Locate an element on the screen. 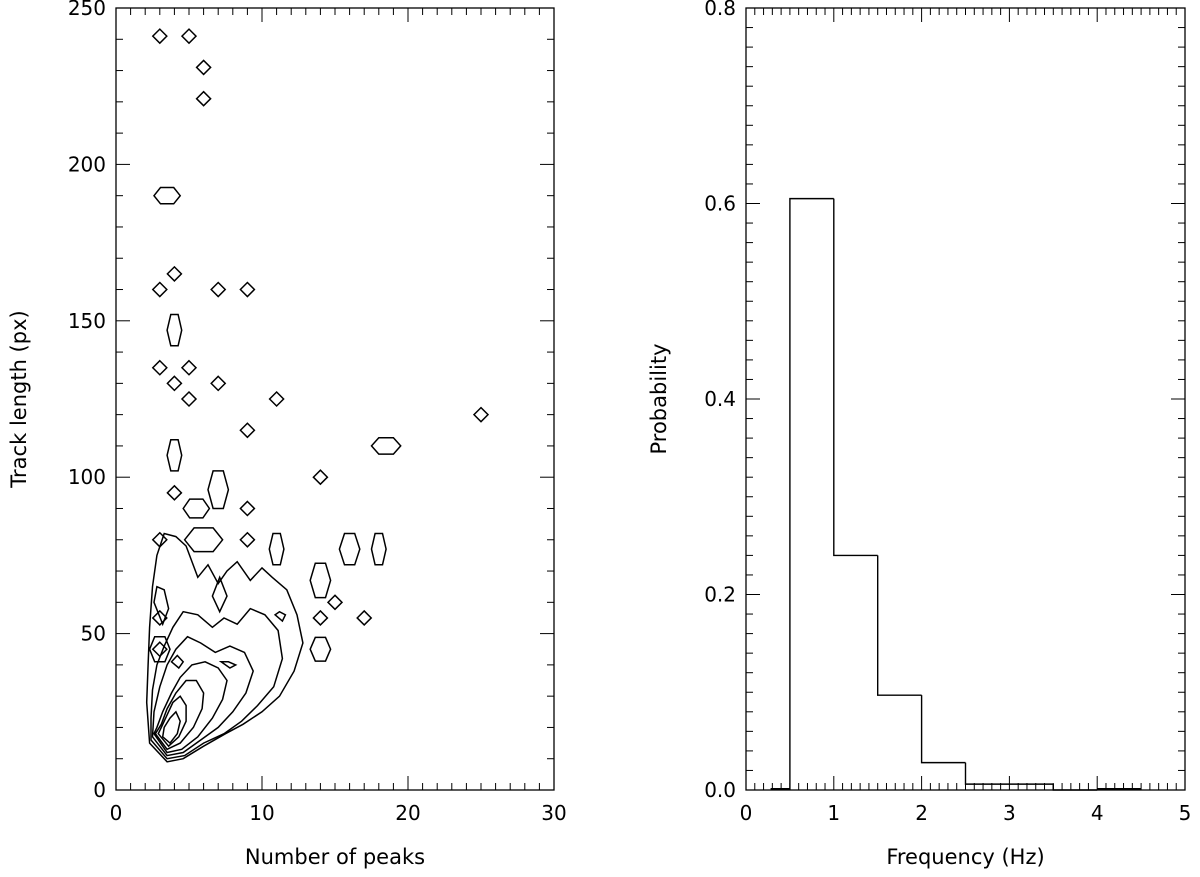  x-tick-label: 10 is located at coordinates (261, 813).